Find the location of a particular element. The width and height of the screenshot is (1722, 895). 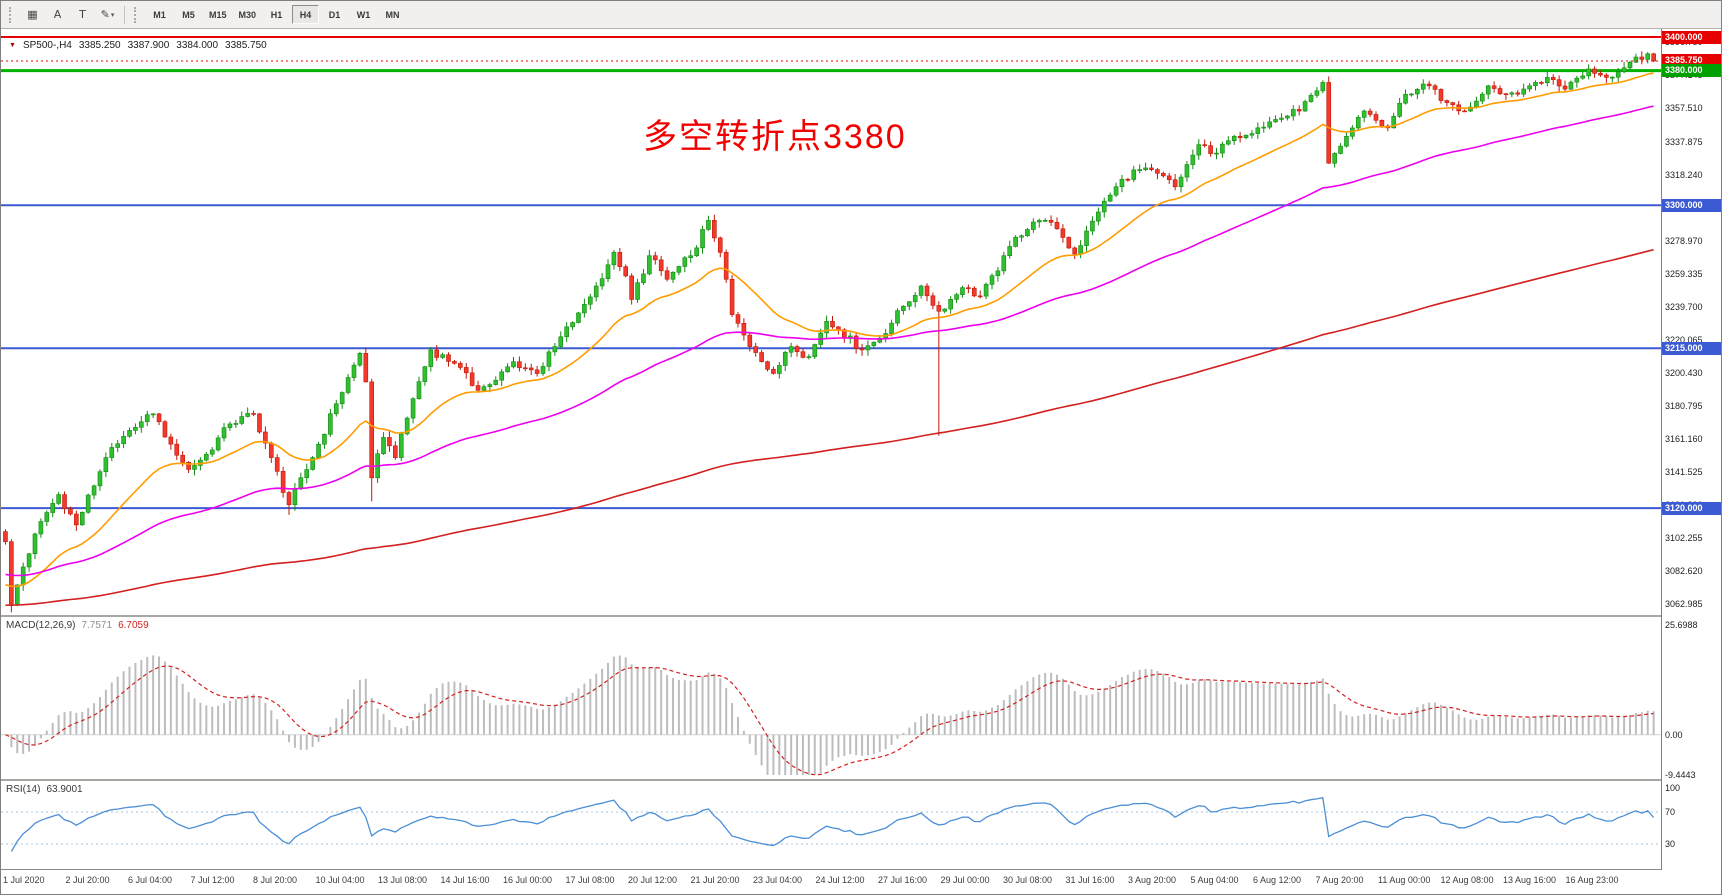

dropdown-caret-icon: ▾ is located at coordinates (112, 14).